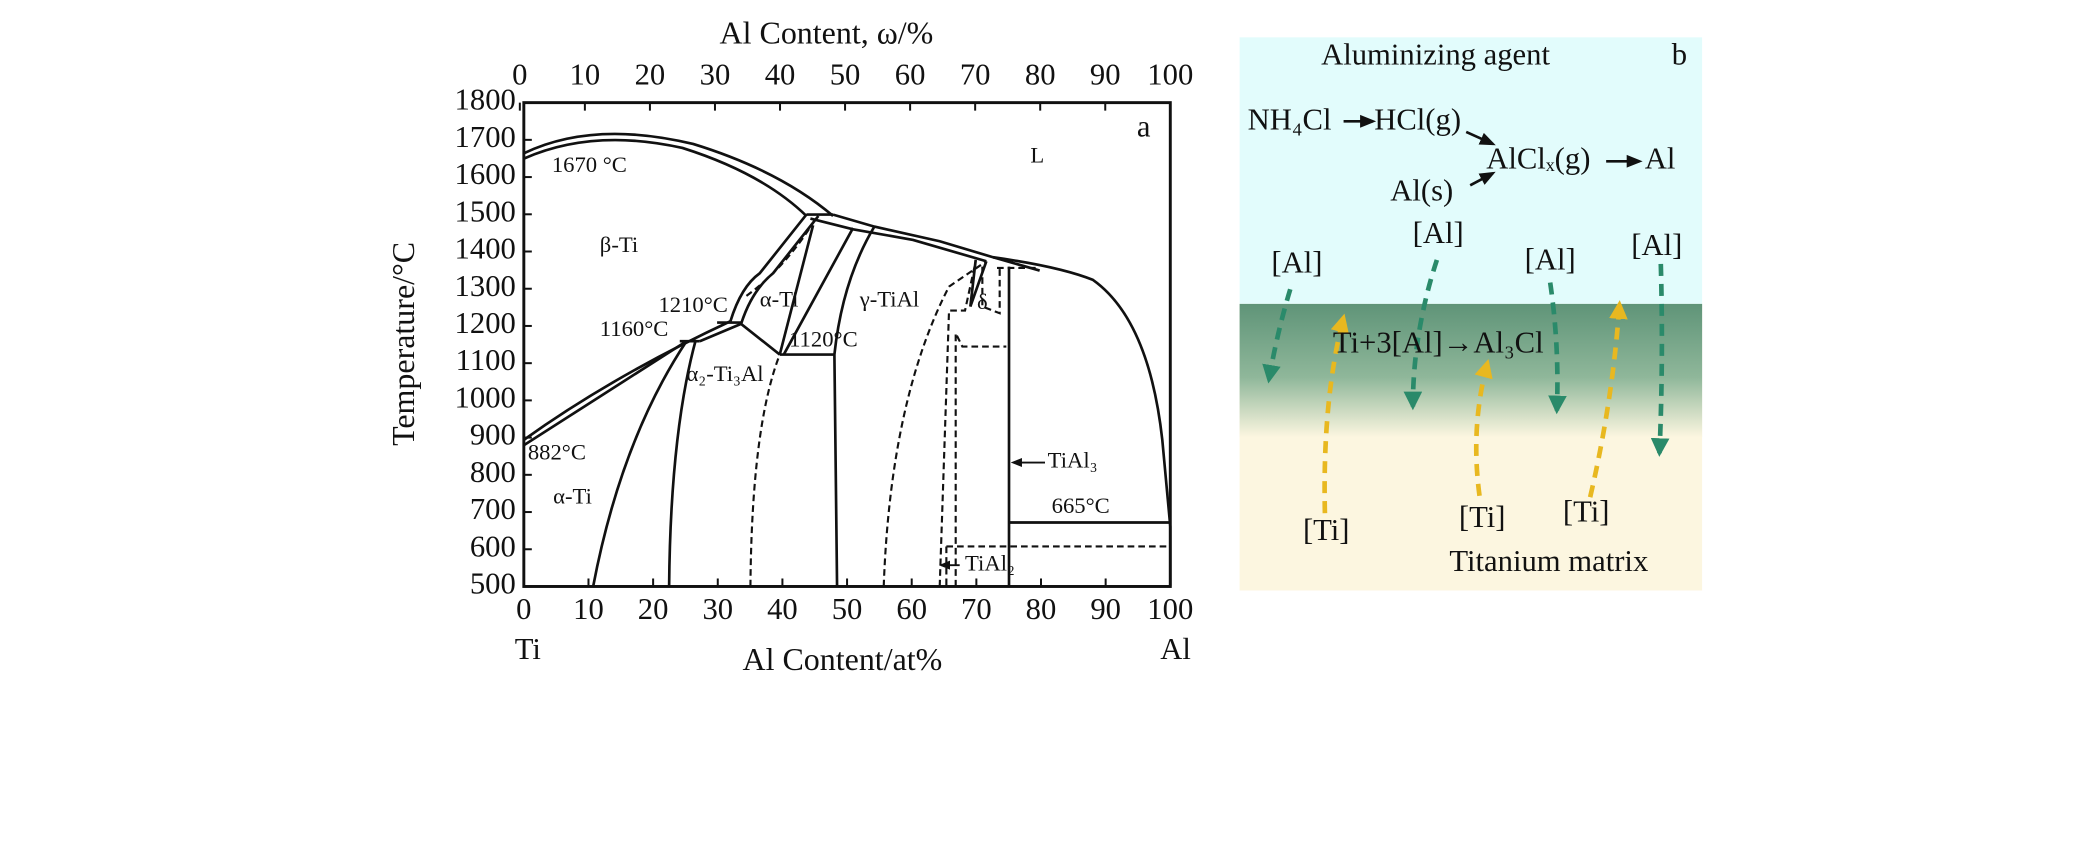 Image resolution: width=2090 pixels, height=846 pixels. What do you see at coordinates (519, 74) in the screenshot?
I see `top-tick-label: 0` at bounding box center [519, 74].